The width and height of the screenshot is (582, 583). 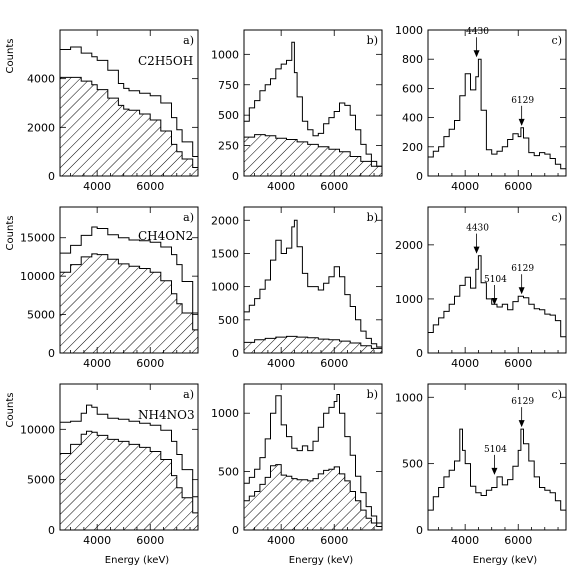 I want to click on y-tick-label: 15000, so click(x=37, y=238).